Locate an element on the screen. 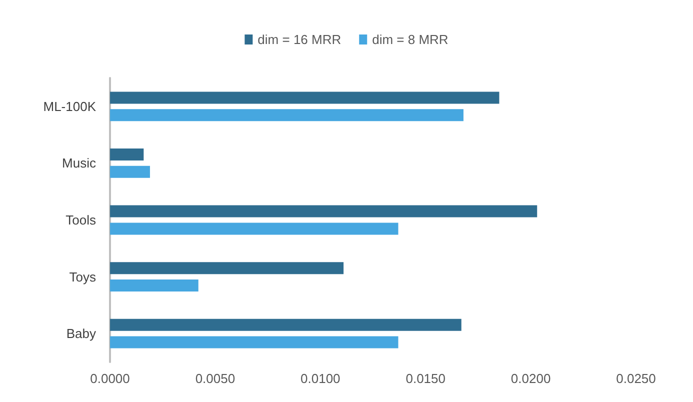 Image resolution: width=693 pixels, height=402 pixels. x-tick-label: 0.0050 is located at coordinates (215, 378).